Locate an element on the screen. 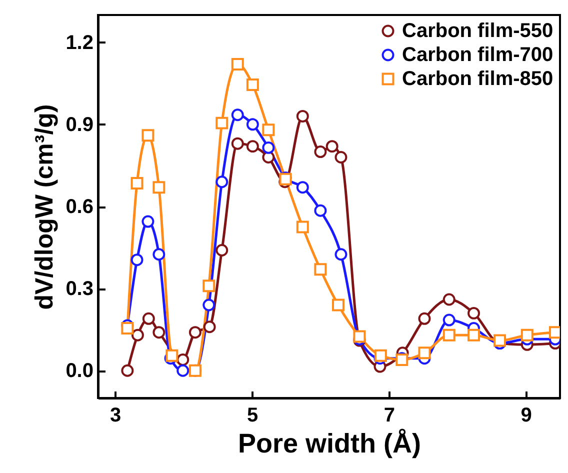 This screenshot has height=473, width=568. y-tick-label: 0.9 is located at coordinates (80, 125).